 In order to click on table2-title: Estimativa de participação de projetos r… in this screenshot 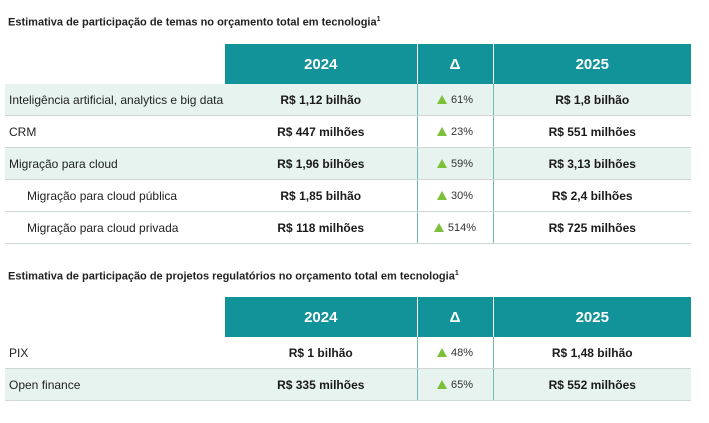, I will do `click(233, 276)`.